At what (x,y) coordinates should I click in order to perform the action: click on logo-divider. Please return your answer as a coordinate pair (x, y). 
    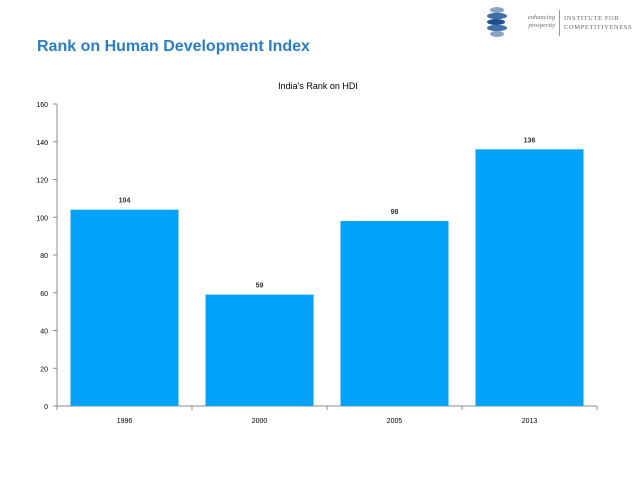
    Looking at the image, I should click on (559, 23).